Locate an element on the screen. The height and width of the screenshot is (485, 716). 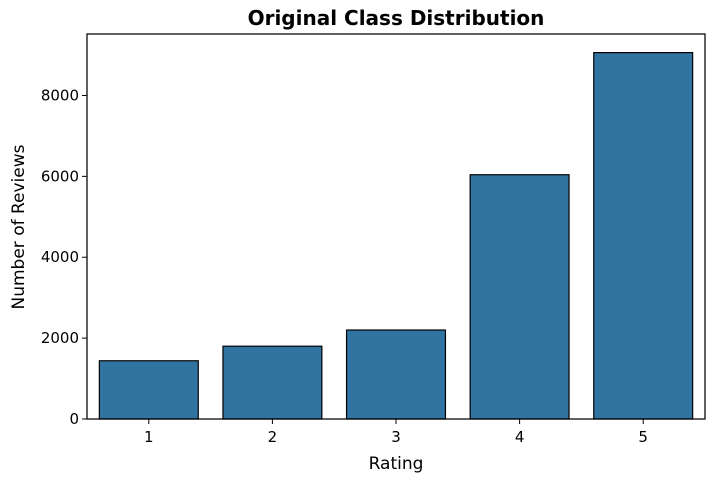
chart-title: Original Class Distribution is located at coordinates (396, 18).